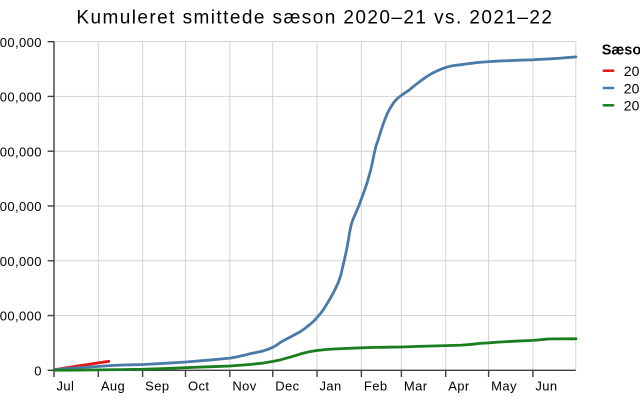 The width and height of the screenshot is (640, 400). What do you see at coordinates (416, 386) in the screenshot?
I see `svg-text: Mar` at bounding box center [416, 386].